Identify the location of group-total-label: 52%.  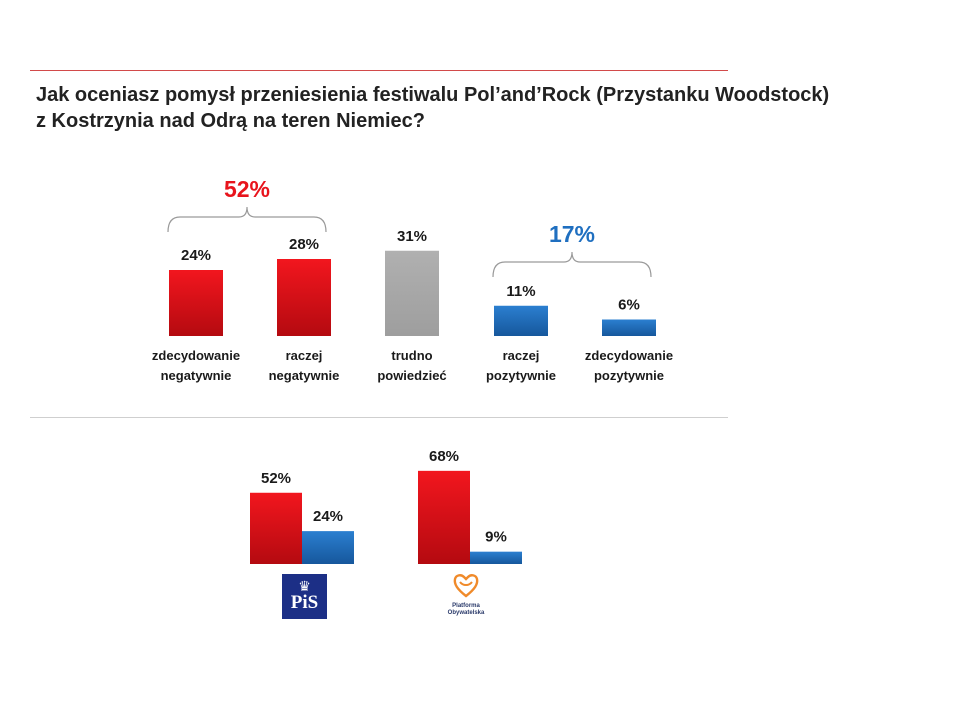
(247, 189).